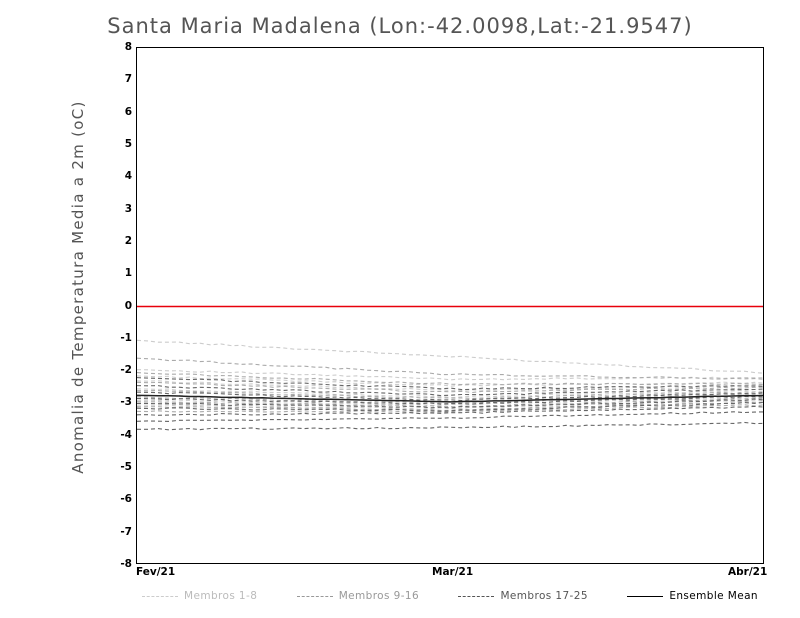 The width and height of the screenshot is (800, 618). I want to click on y-tick-label: 4, so click(128, 176).